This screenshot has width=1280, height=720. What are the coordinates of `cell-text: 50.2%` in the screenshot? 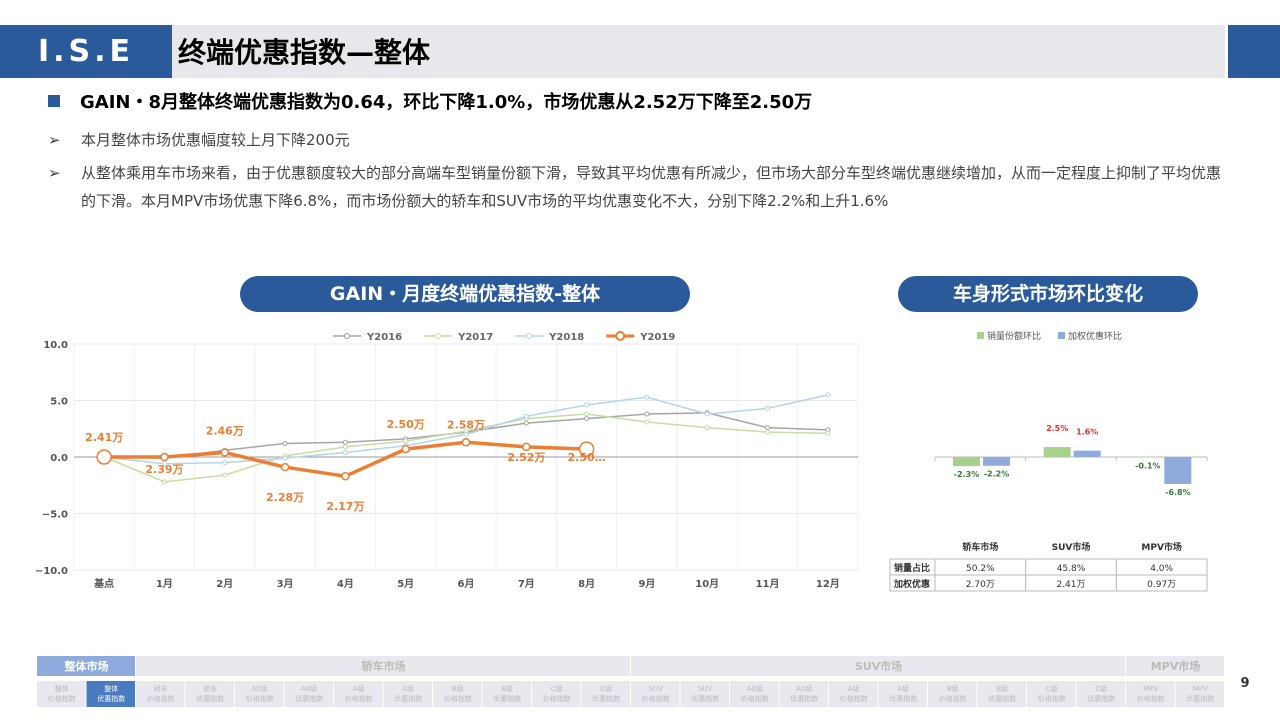 It's located at (980, 569).